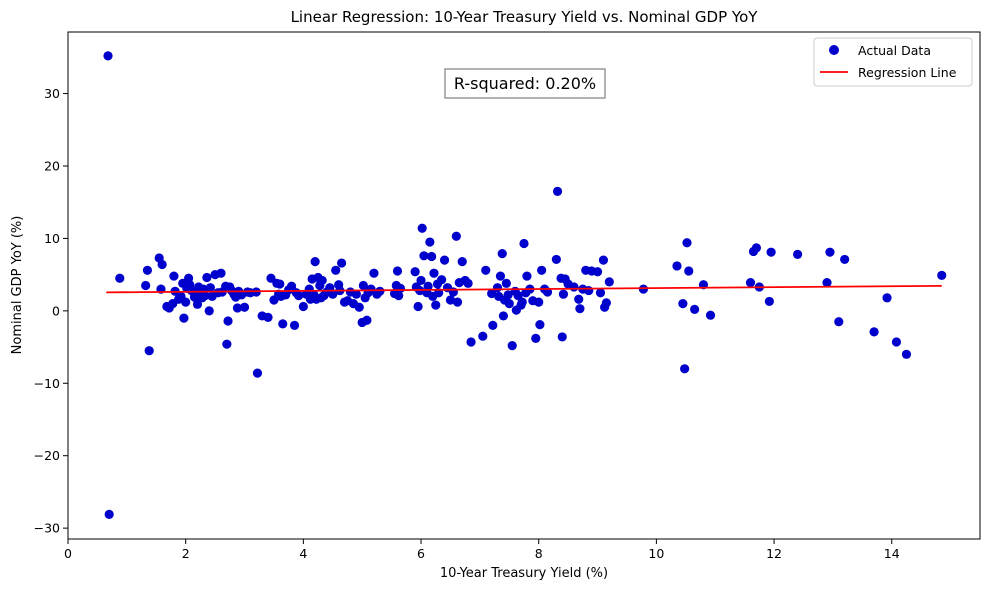 The image size is (989, 590). I want to click on regression-line, so click(524, 289).